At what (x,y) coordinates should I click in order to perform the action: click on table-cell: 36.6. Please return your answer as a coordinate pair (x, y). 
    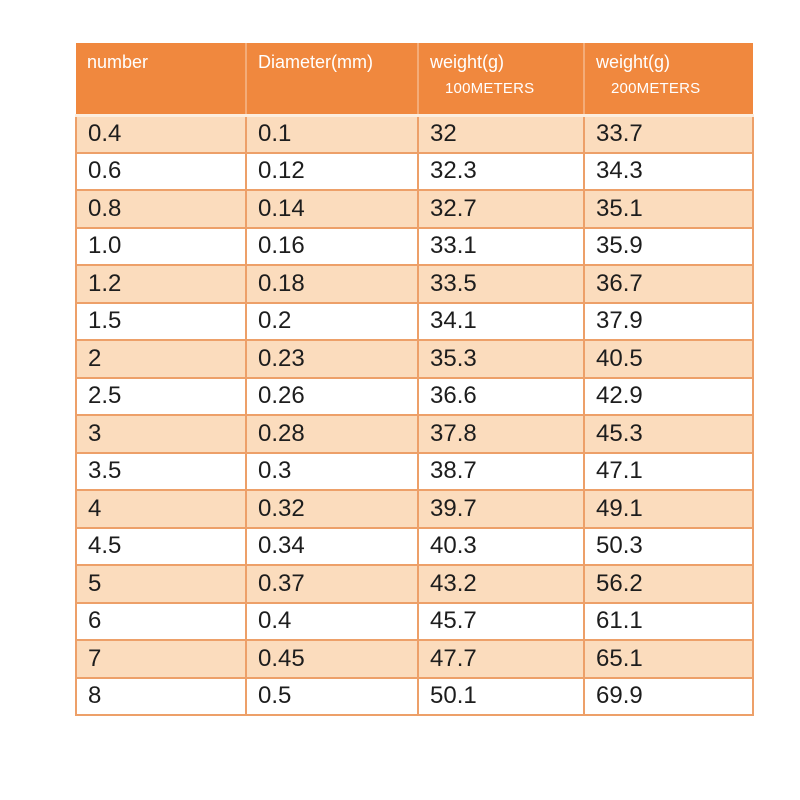
    Looking at the image, I should click on (501, 396).